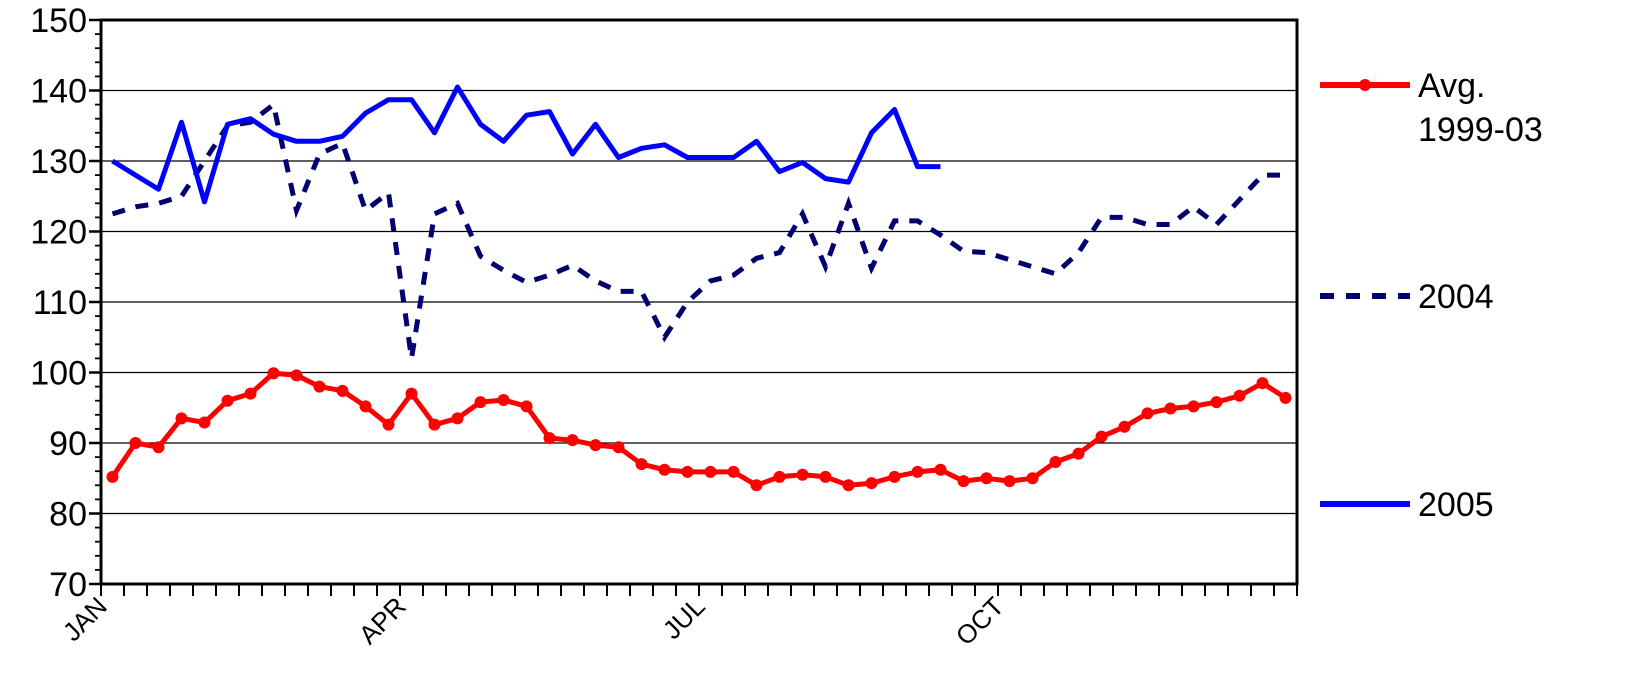  Describe the element at coordinates (58, 162) in the screenshot. I see `y-tick-label: 130` at that location.